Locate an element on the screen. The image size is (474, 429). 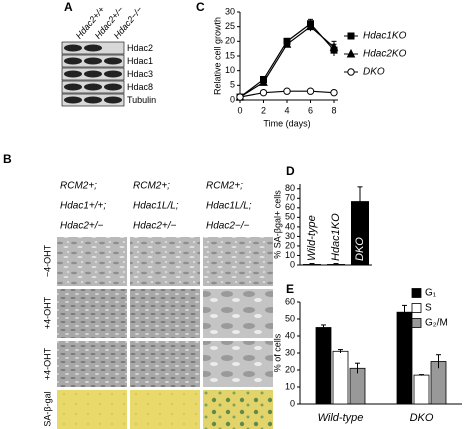
x-tick-label: Wild-type is located at coordinates (341, 418).